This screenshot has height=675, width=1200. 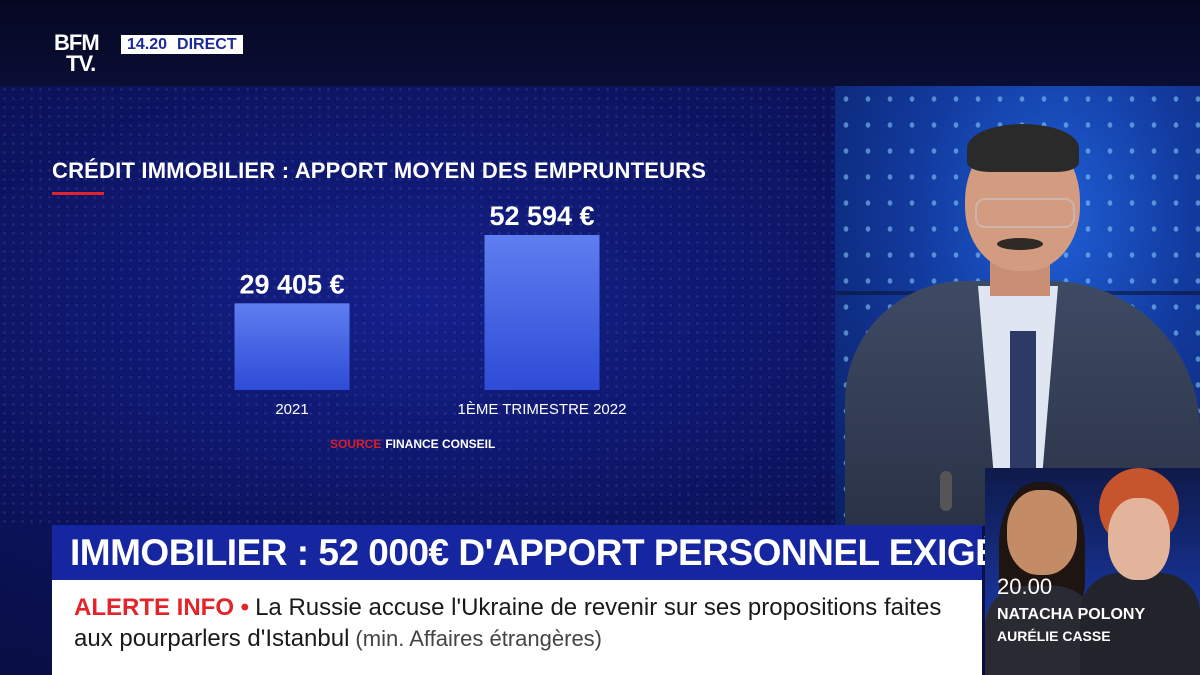 What do you see at coordinates (1025, 213) in the screenshot?
I see `guest-glasses` at bounding box center [1025, 213].